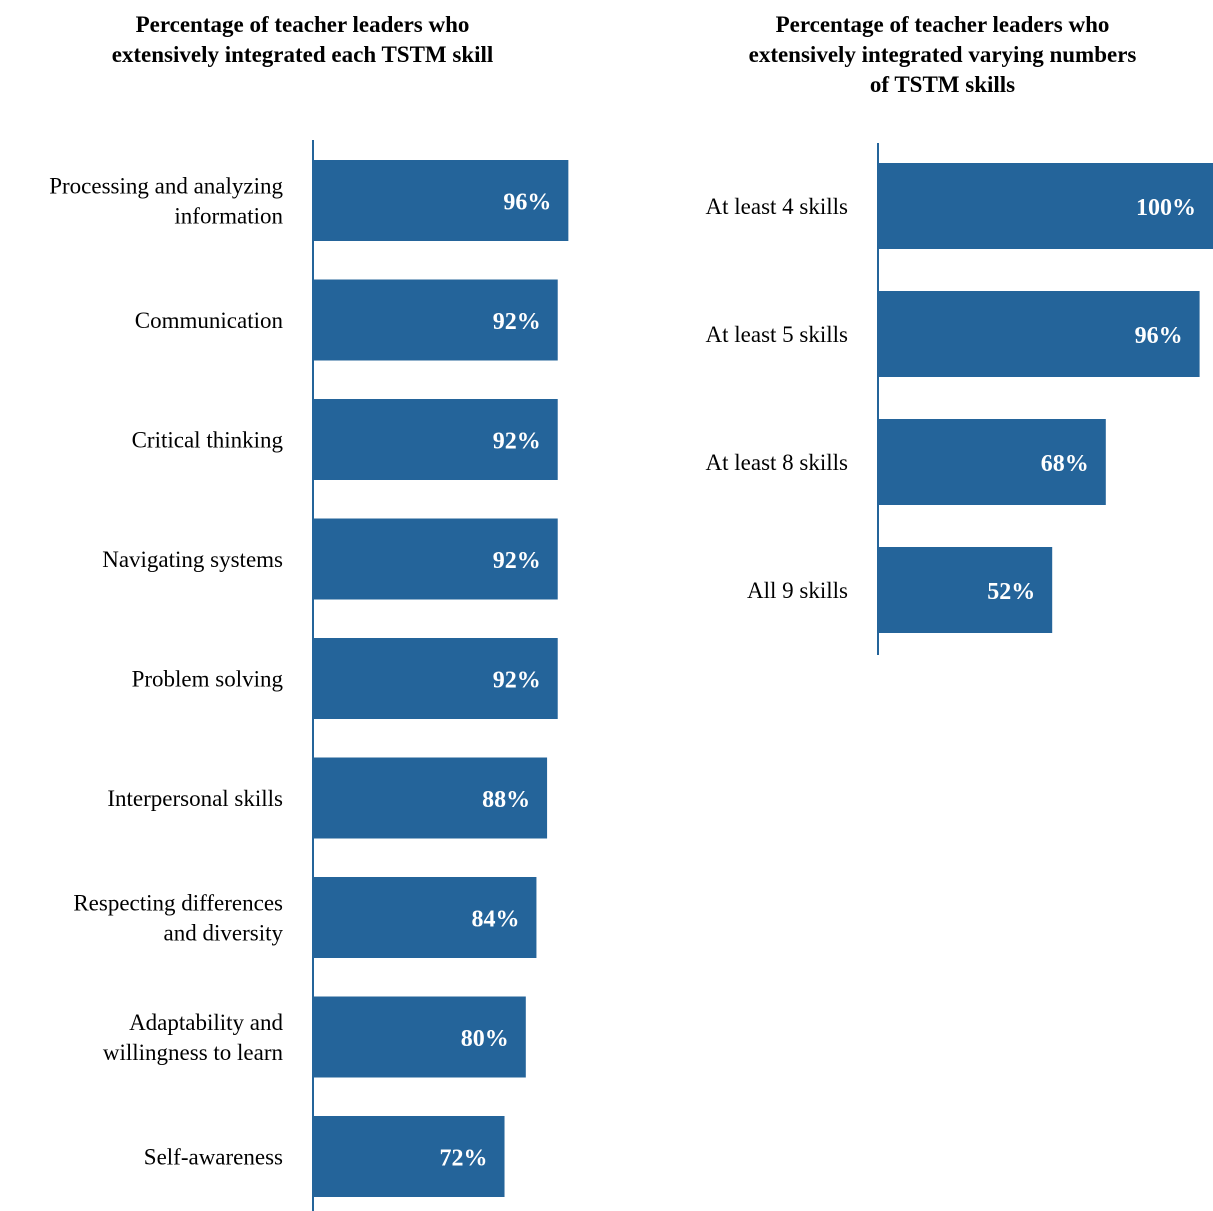  Describe the element at coordinates (777, 206) in the screenshot. I see `category-label: At least 4 skills` at that location.